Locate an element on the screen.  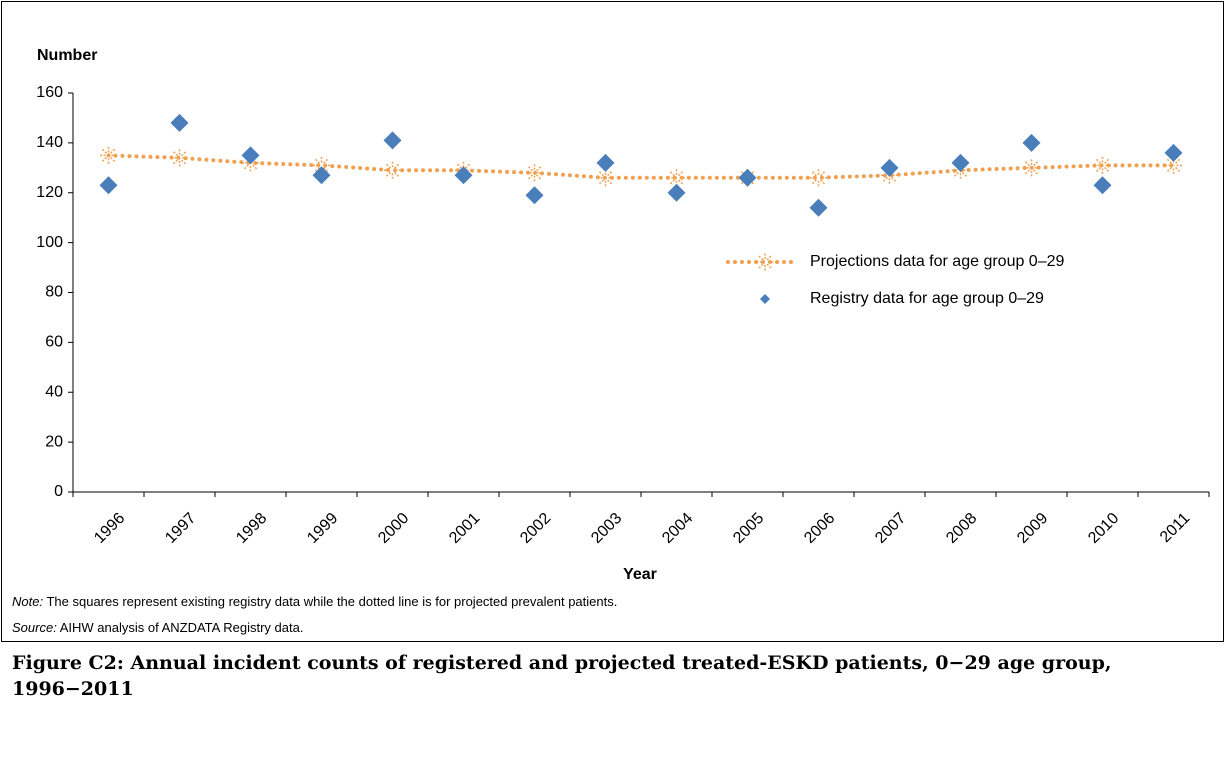
x-tick-label: 2006 is located at coordinates (819, 528).